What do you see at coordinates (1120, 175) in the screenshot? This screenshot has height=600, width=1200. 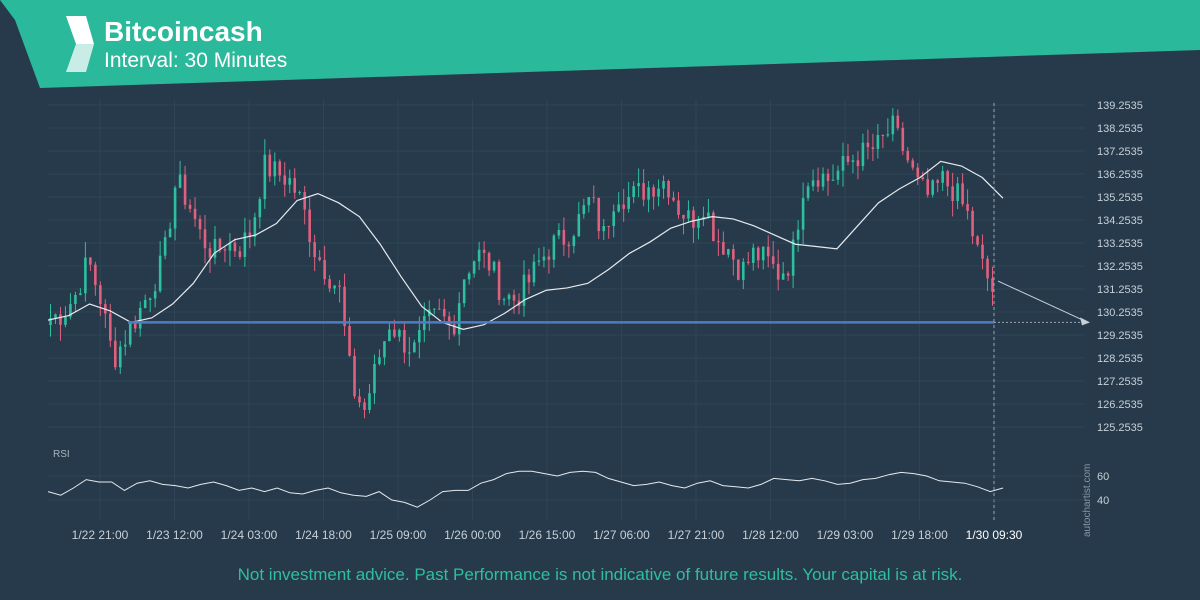 I see `price-tick-label: 136.2535` at bounding box center [1120, 175].